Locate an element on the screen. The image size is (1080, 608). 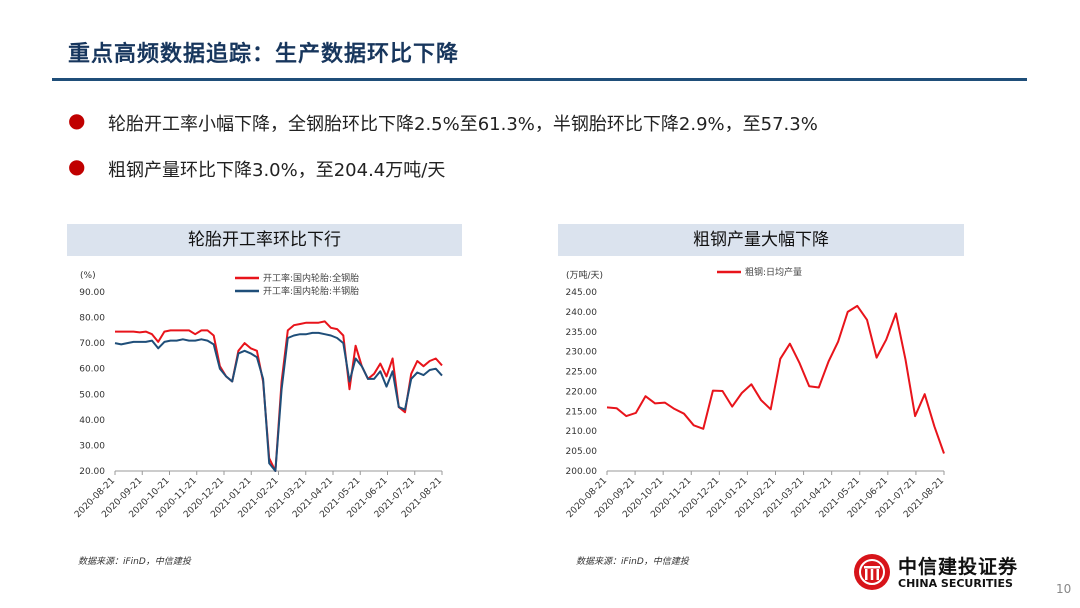
y-tick-label: 90.00 is located at coordinates (92, 293).